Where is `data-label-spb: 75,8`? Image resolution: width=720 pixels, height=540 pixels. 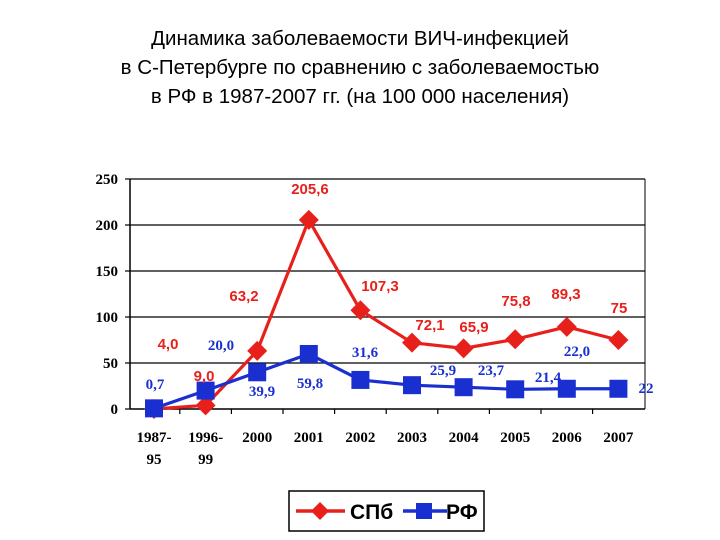 data-label-spb: 75,8 is located at coordinates (515, 301).